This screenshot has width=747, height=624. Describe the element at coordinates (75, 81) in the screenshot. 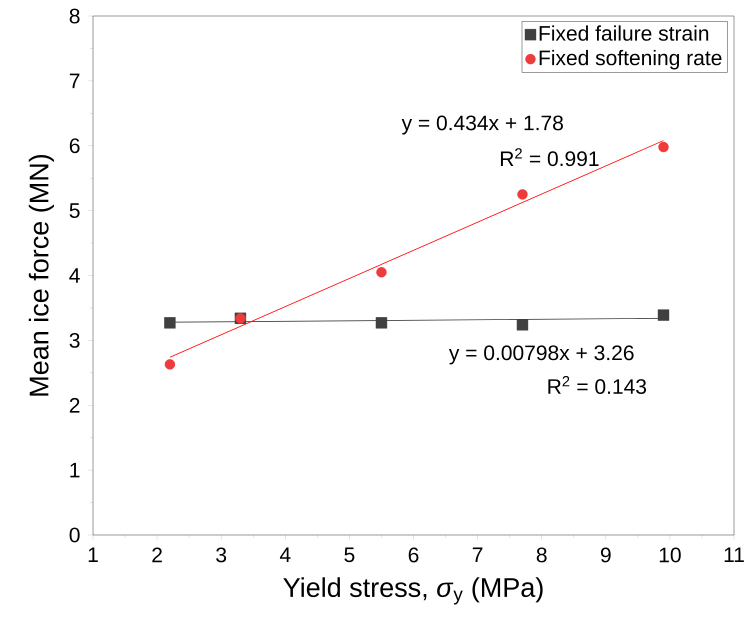

I see `y-tick-label: 7` at that location.